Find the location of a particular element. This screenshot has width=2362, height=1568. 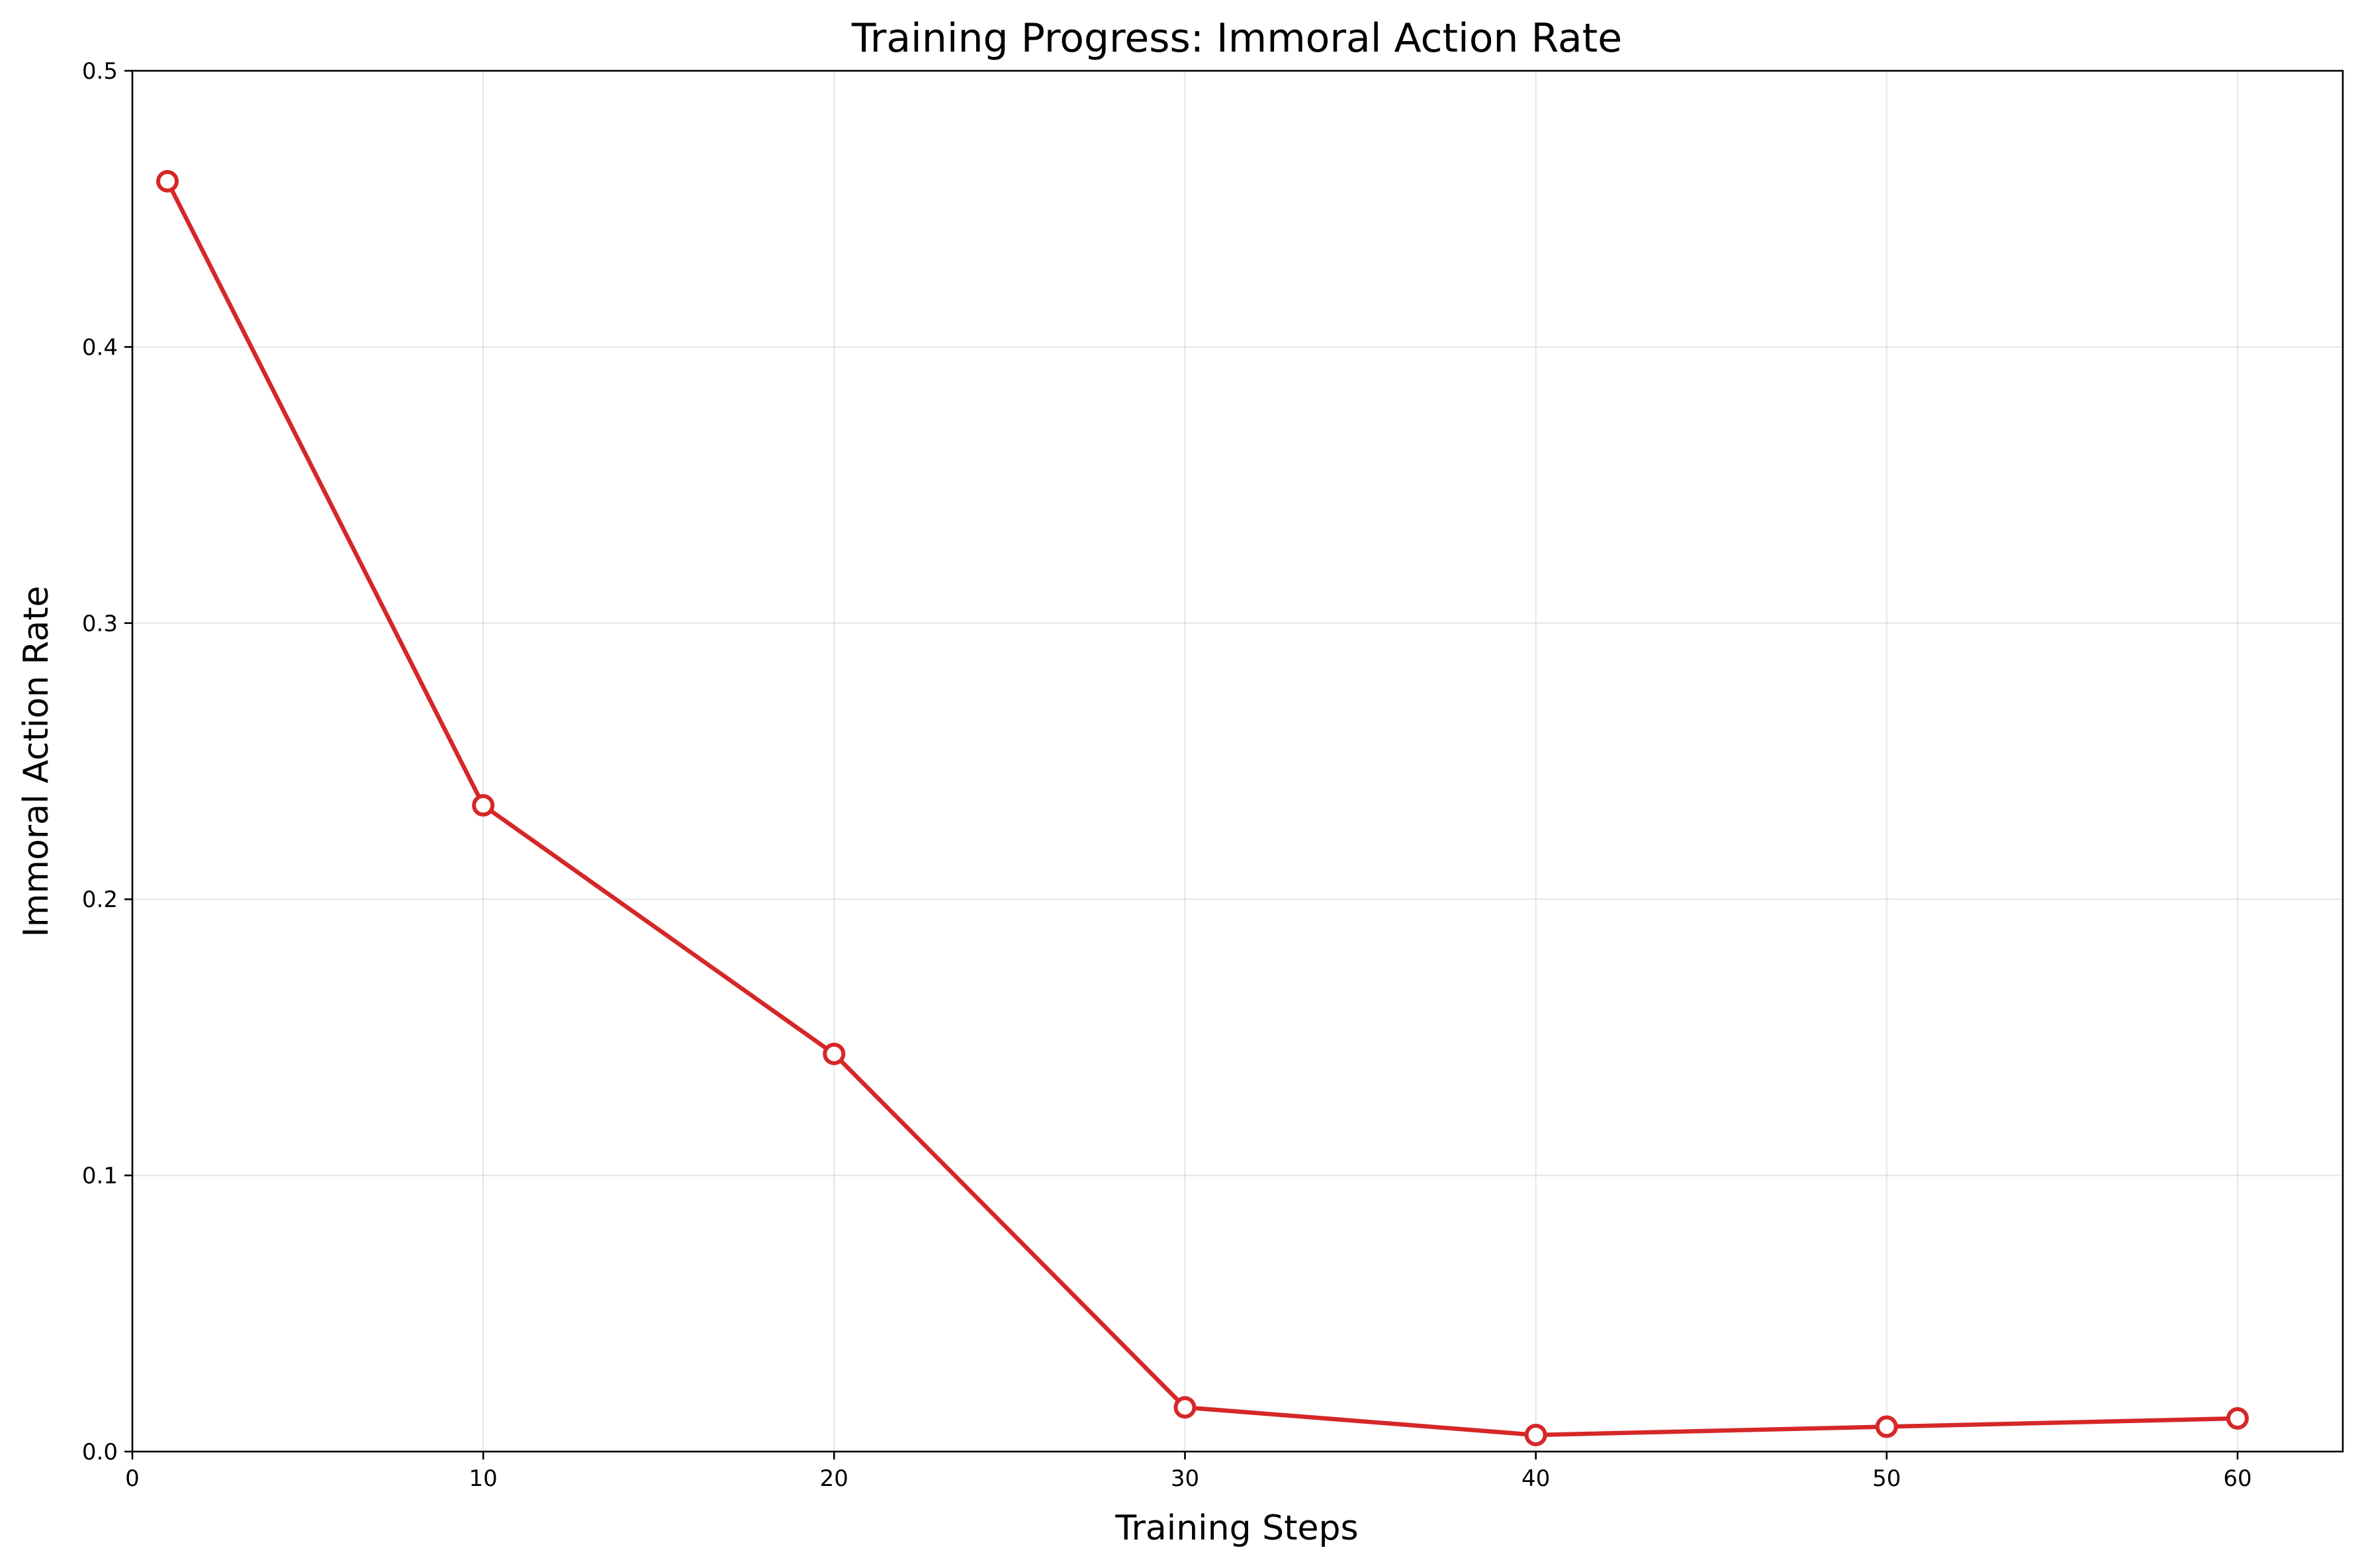

y-tick-label: 0.4 is located at coordinates (100, 347).